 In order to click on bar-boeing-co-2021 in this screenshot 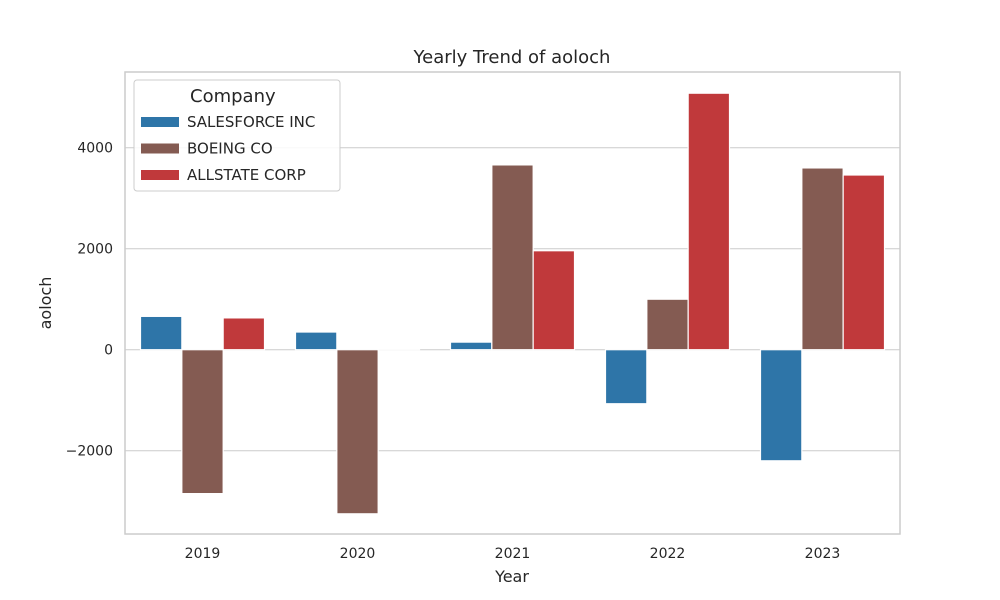, I will do `click(512, 257)`.